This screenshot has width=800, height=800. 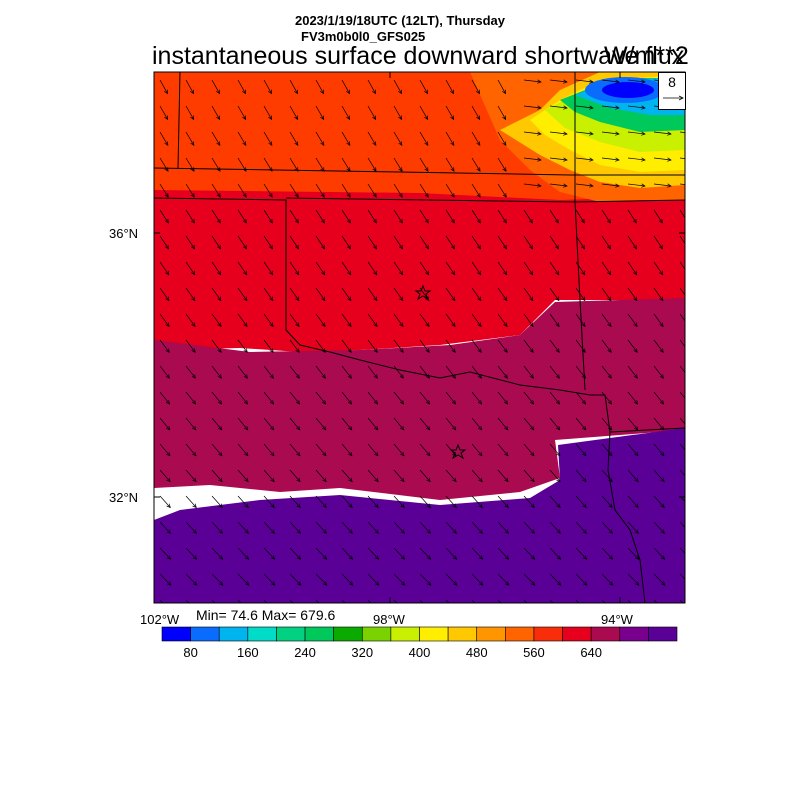 I want to click on location-star-marker, so click(x=458, y=451).